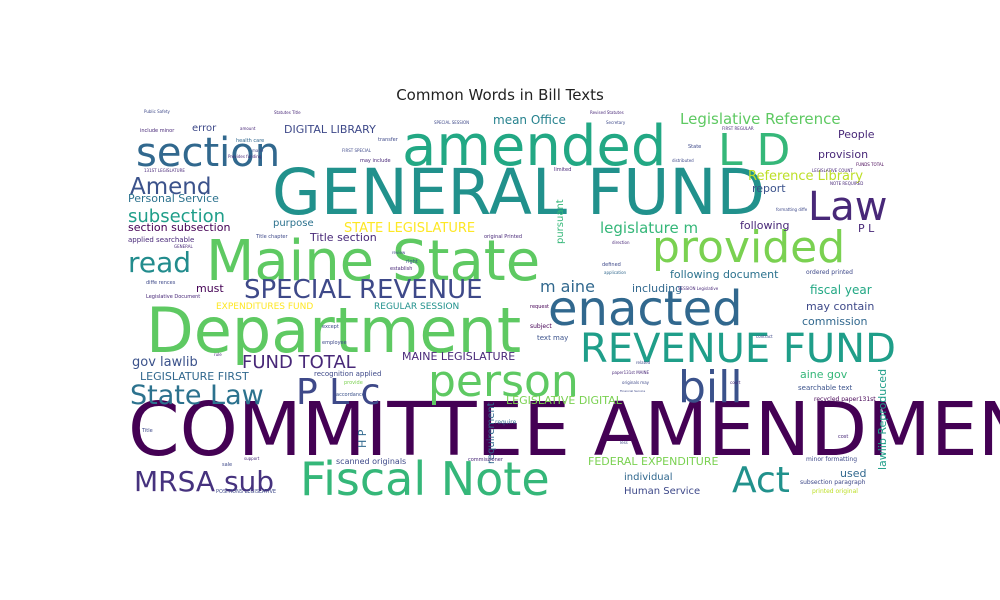 The width and height of the screenshot is (1000, 600). Describe the element at coordinates (330, 327) in the screenshot. I see `word-except: except` at that location.